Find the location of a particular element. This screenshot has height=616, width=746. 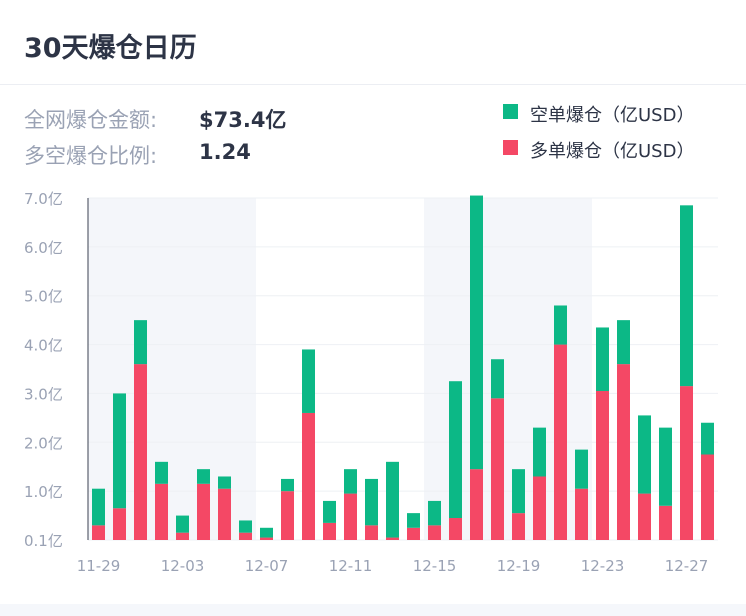

long-short-ratio-value: 1.24 is located at coordinates (225, 152).